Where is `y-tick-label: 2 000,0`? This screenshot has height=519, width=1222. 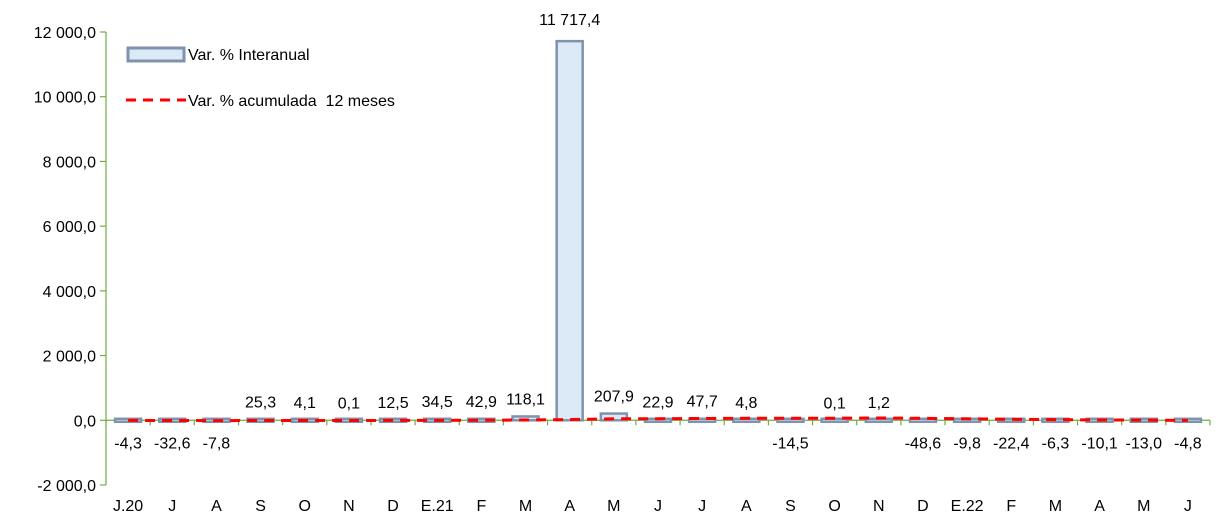 y-tick-label: 2 000,0 is located at coordinates (69, 357).